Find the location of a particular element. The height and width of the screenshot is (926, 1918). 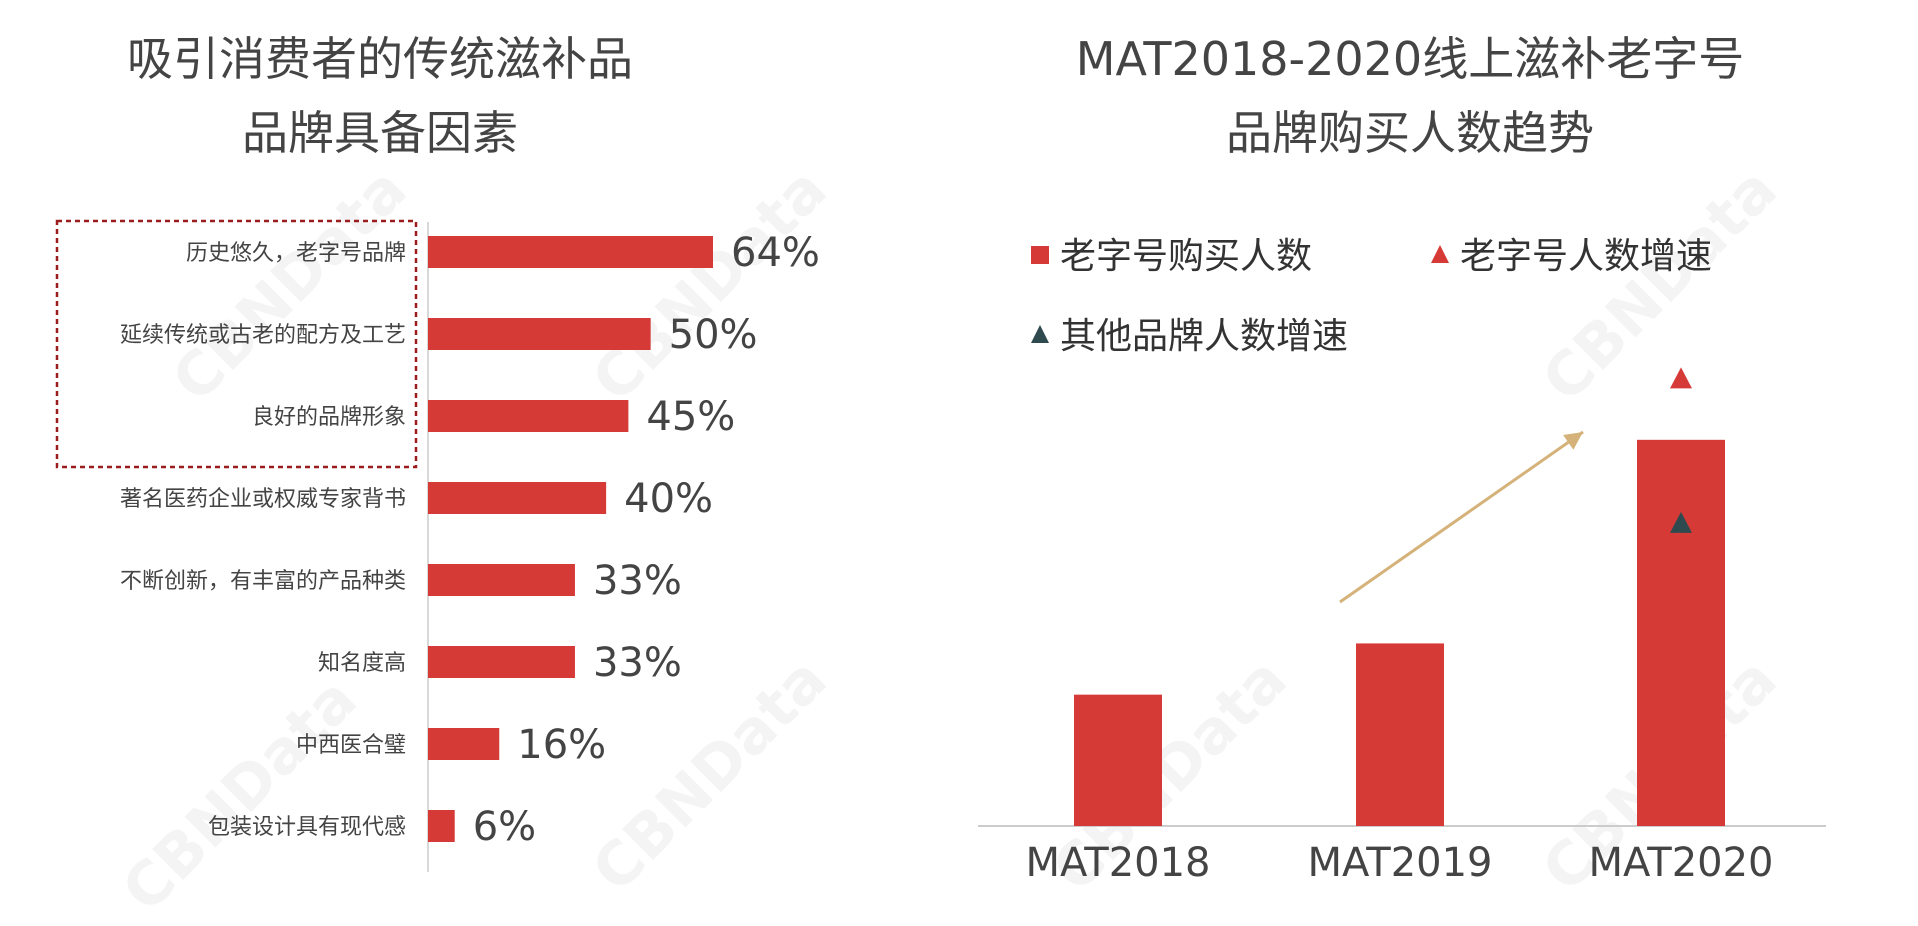

left-chart-title-line2: 品牌具备因素 is located at coordinates (380, 133).